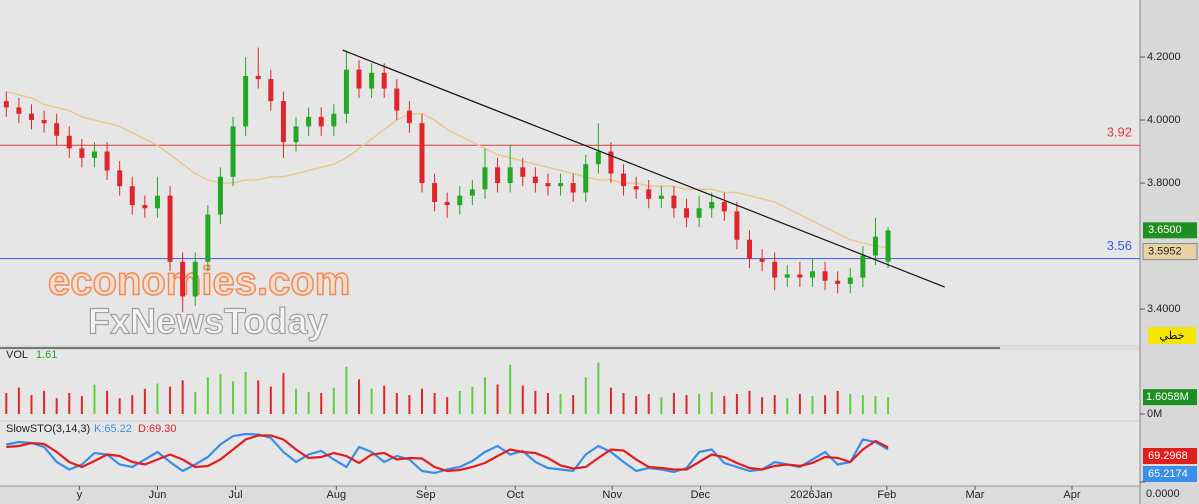  I want to click on stoch-panel, so click(570, 454).